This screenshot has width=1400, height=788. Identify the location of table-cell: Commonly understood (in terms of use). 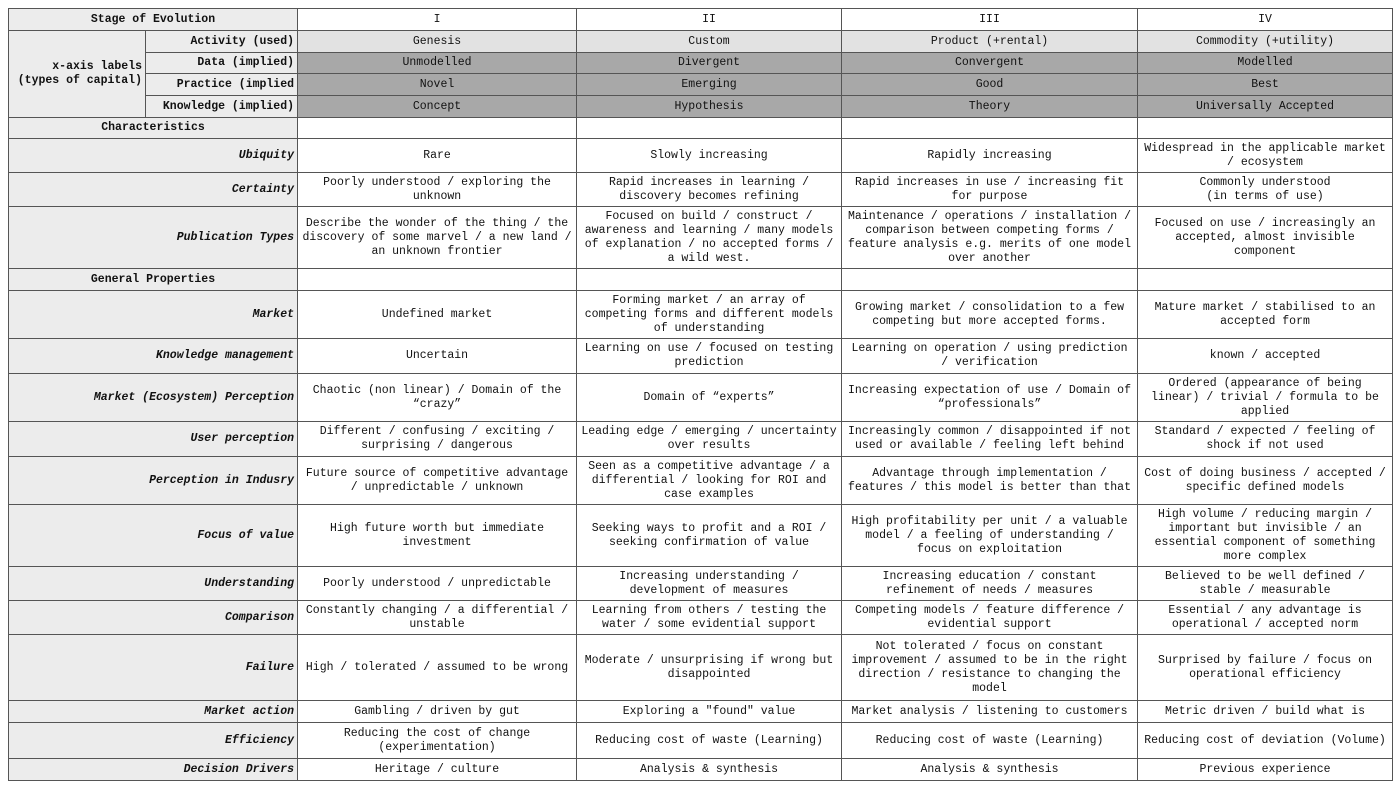
(1265, 189).